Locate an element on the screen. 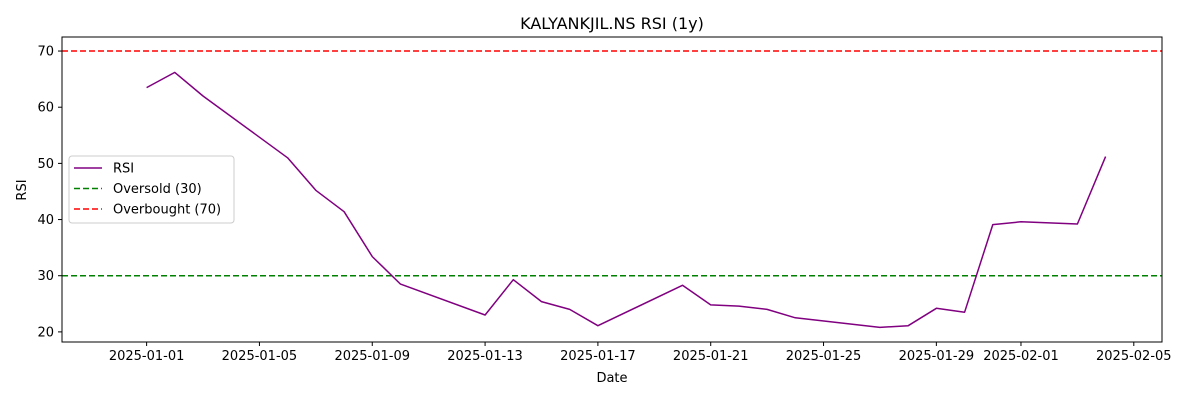 The height and width of the screenshot is (400, 1200). y-tick-label: 30 is located at coordinates (45, 276).